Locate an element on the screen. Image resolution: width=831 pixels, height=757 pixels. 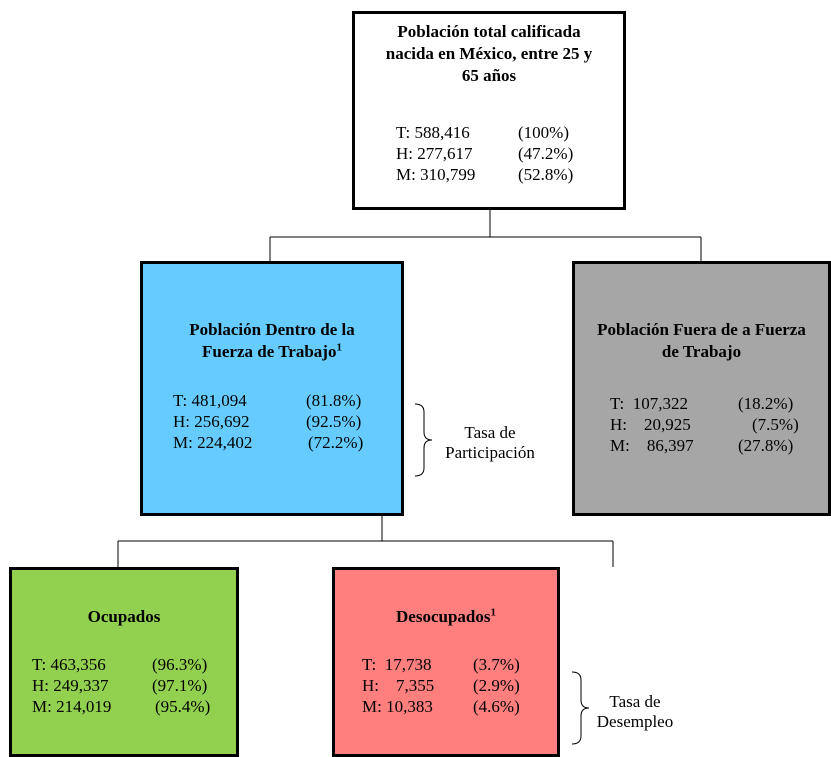
row-women-pct: (72.2%) is located at coordinates (336, 442).